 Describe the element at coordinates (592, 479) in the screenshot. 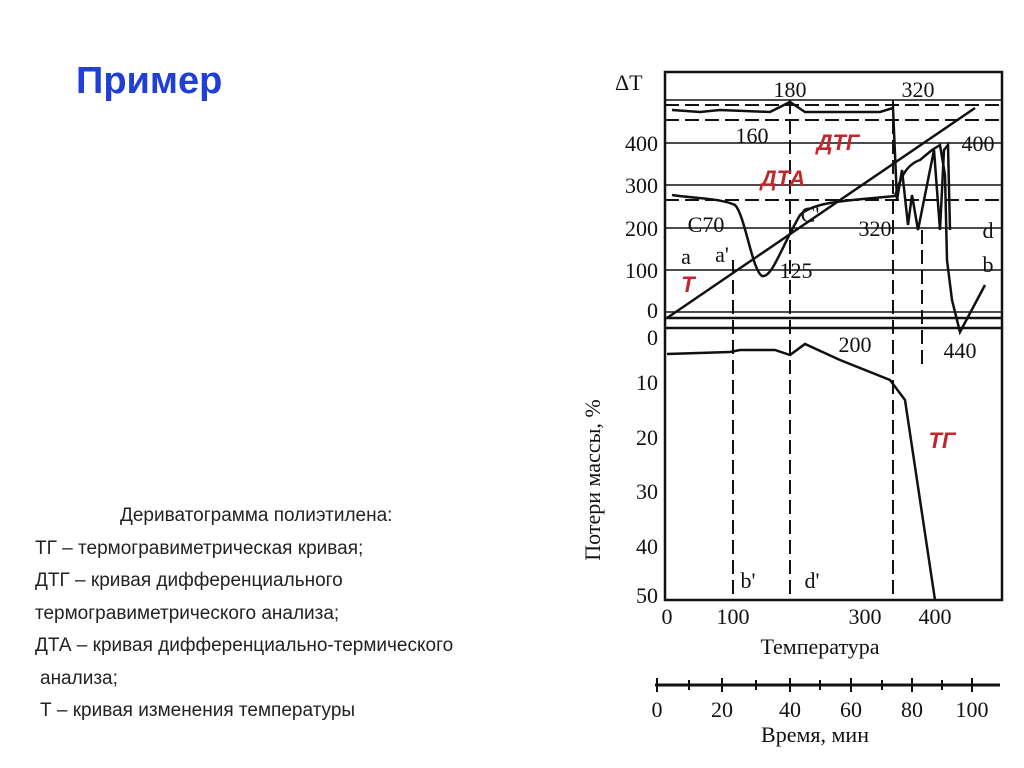

I see `axis-label: Потери массы, %` at that location.